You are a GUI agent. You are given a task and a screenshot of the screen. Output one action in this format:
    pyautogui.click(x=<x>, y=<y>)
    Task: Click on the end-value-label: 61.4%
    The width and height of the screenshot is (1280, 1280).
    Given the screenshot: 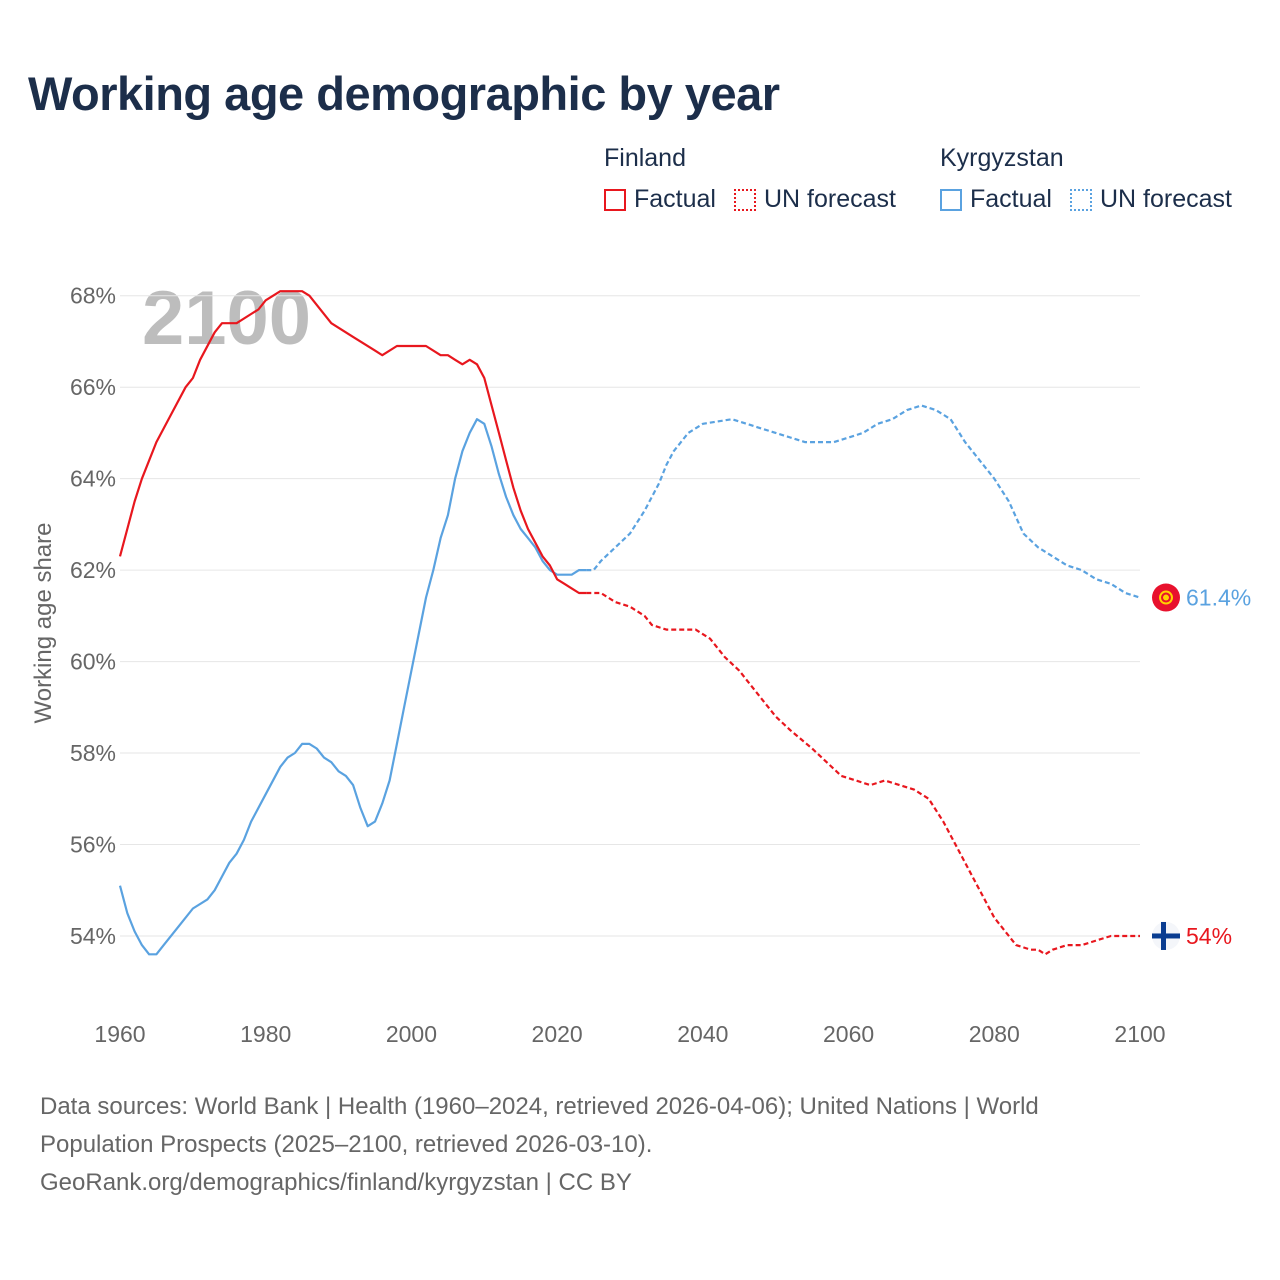 What is the action you would take?
    pyautogui.click(x=1218, y=598)
    